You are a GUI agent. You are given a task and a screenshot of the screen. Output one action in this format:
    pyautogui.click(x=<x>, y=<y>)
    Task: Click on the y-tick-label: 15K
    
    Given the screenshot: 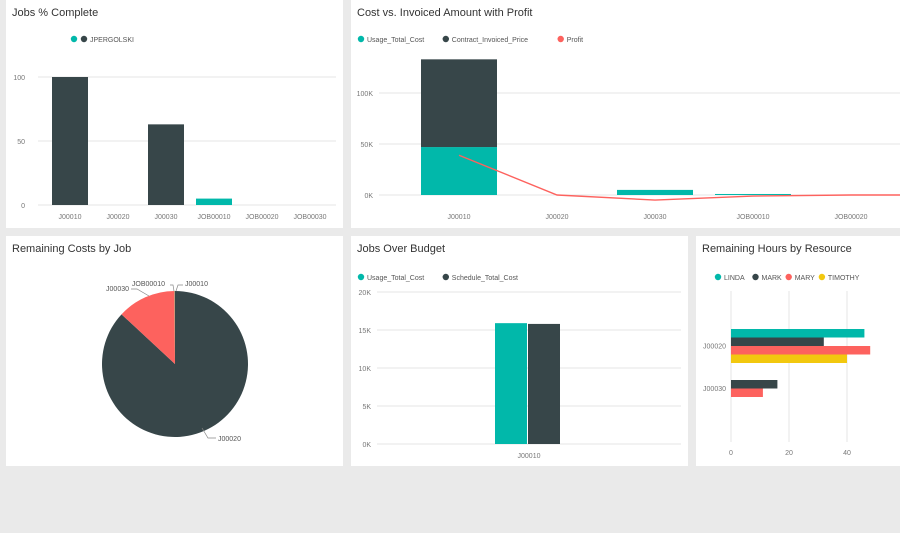 What is the action you would take?
    pyautogui.click(x=365, y=331)
    